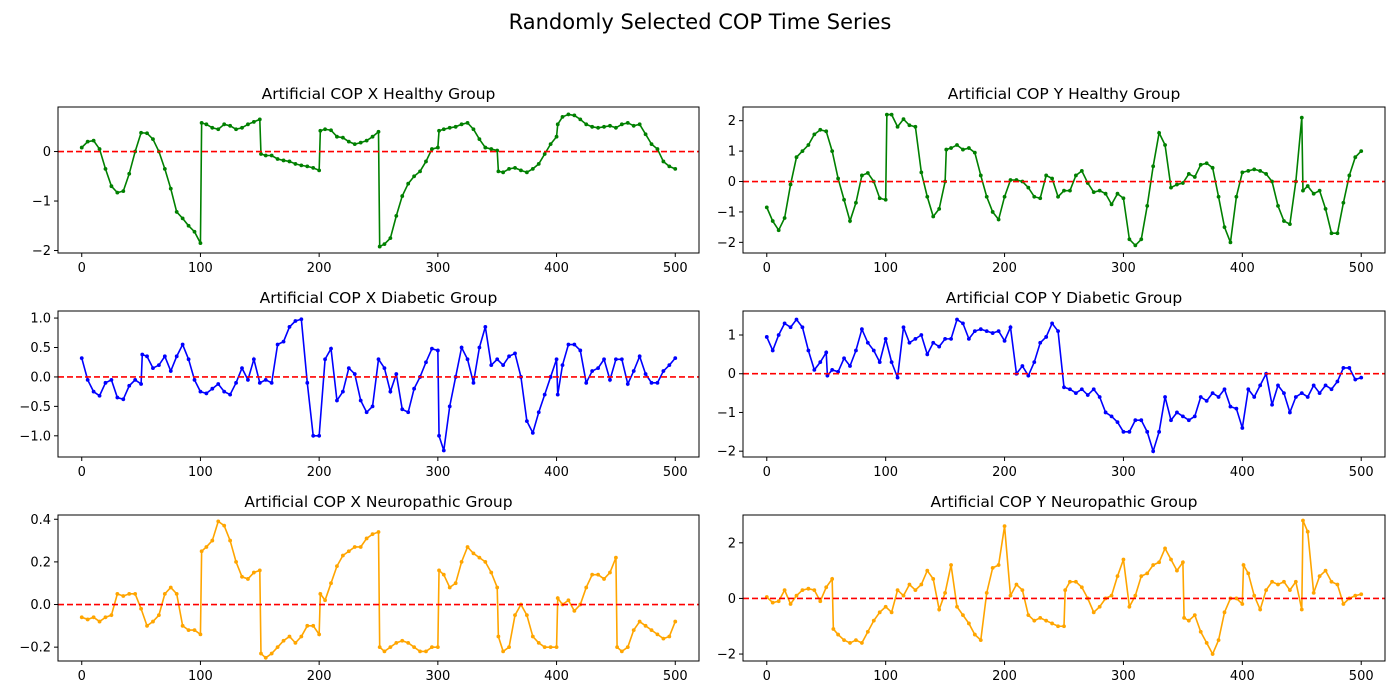  Describe the element at coordinates (47, 152) in the screenshot. I see `y-tick-label: 0` at that location.